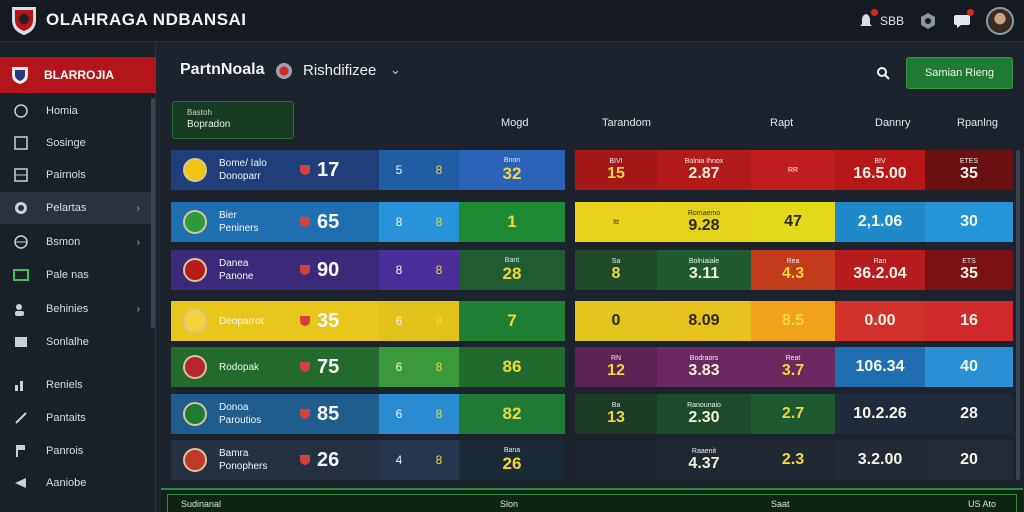  I want to click on sidebar-item: Bsmon ›, so click(76, 242).